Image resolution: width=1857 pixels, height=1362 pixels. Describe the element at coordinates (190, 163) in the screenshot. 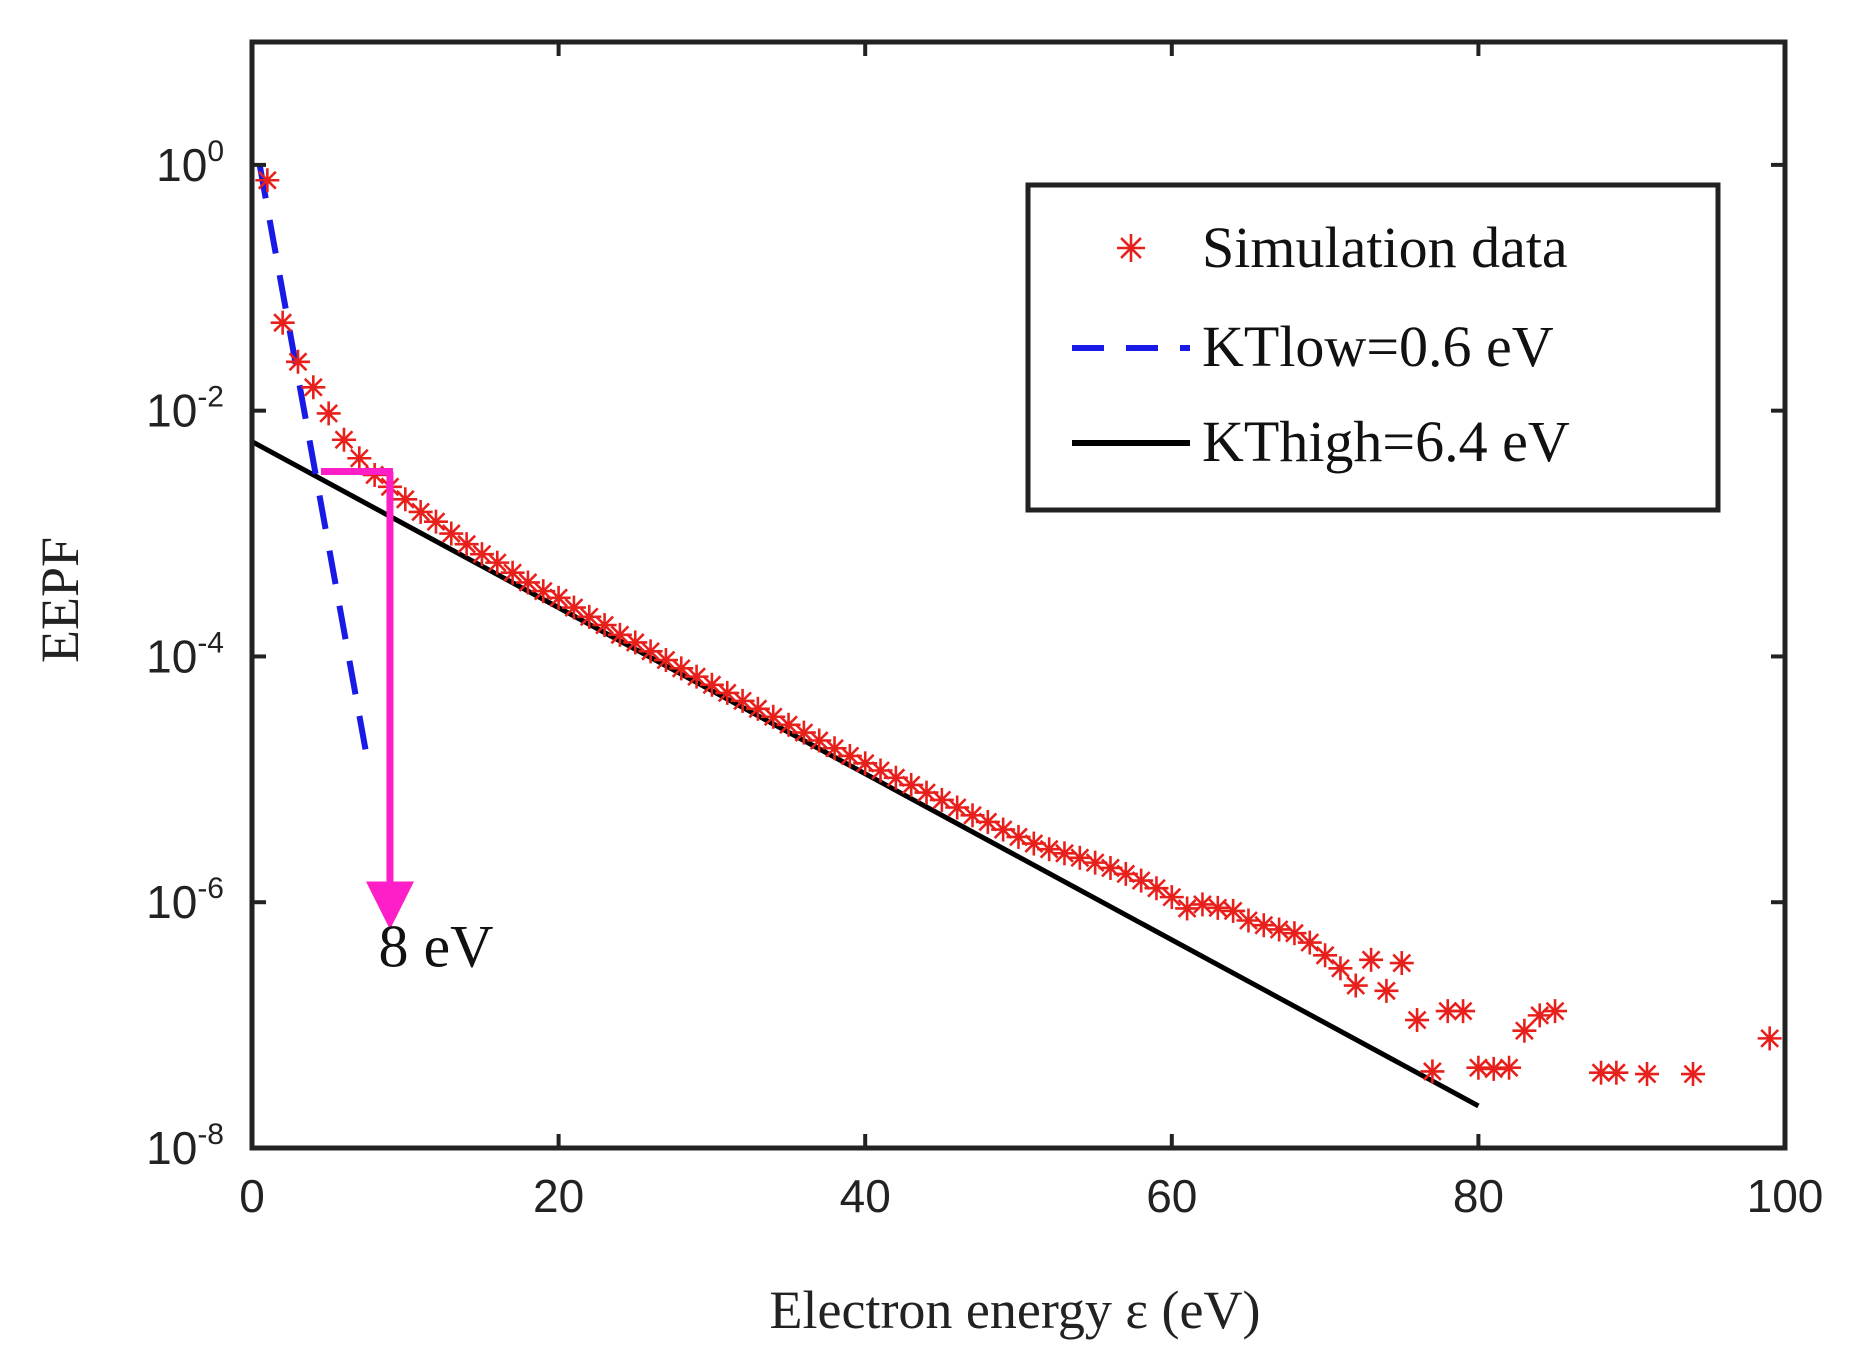

I see `y-tick-label: 10⁰` at that location.